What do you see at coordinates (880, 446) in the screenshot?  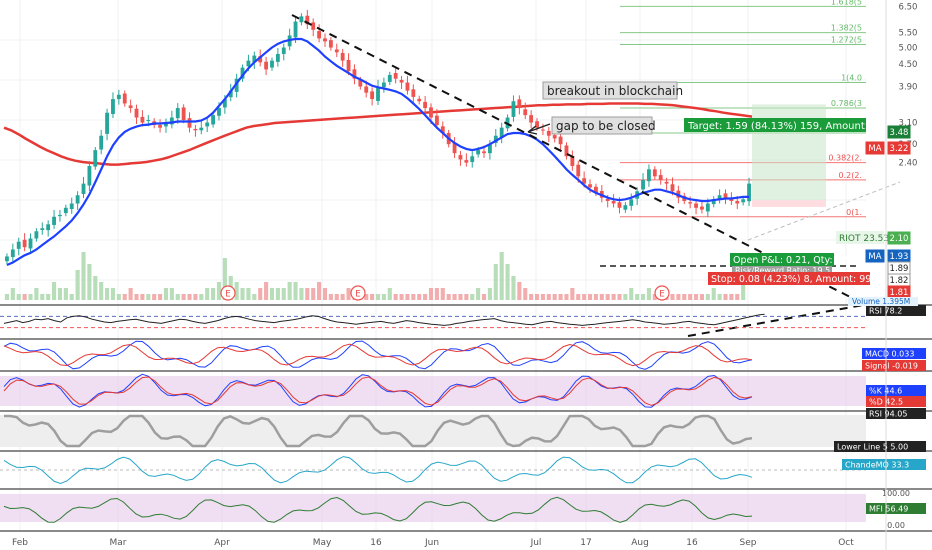 I see `lower-line-tag-box` at bounding box center [880, 446].